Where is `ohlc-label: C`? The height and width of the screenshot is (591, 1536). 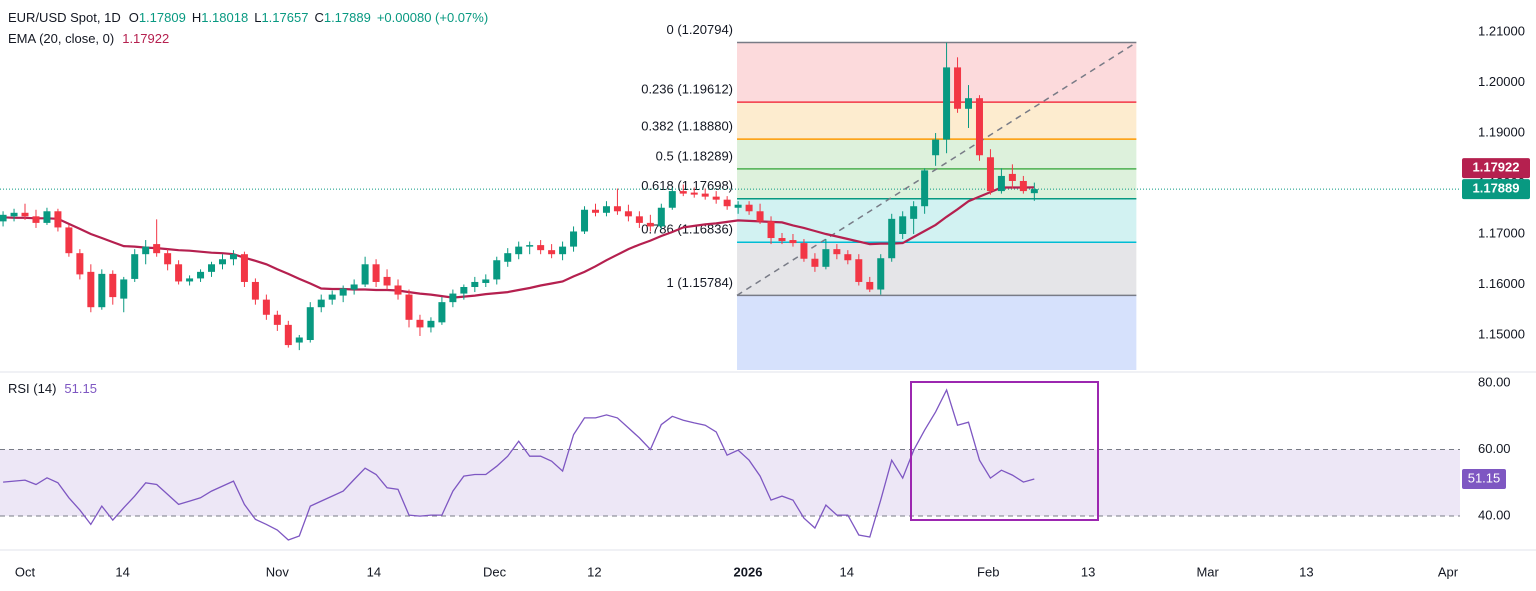 ohlc-label: C is located at coordinates (318, 17).